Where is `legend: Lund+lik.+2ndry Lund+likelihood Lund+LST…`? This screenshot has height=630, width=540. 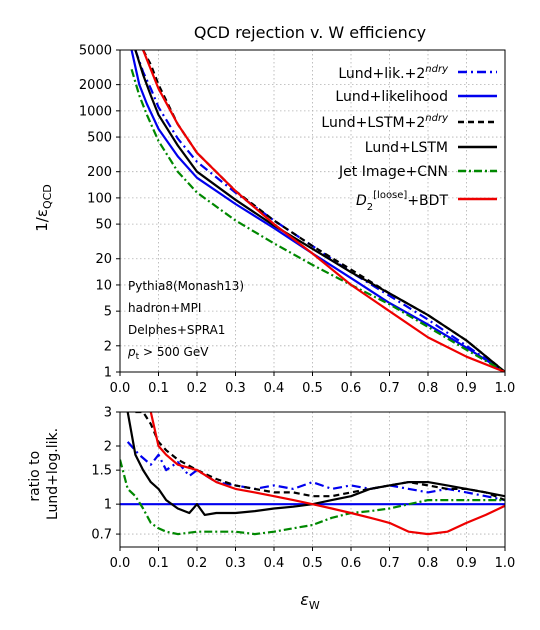 legend: Lund+lik.+2ndry Lund+likelihood Lund+LST… is located at coordinates (409, 138).